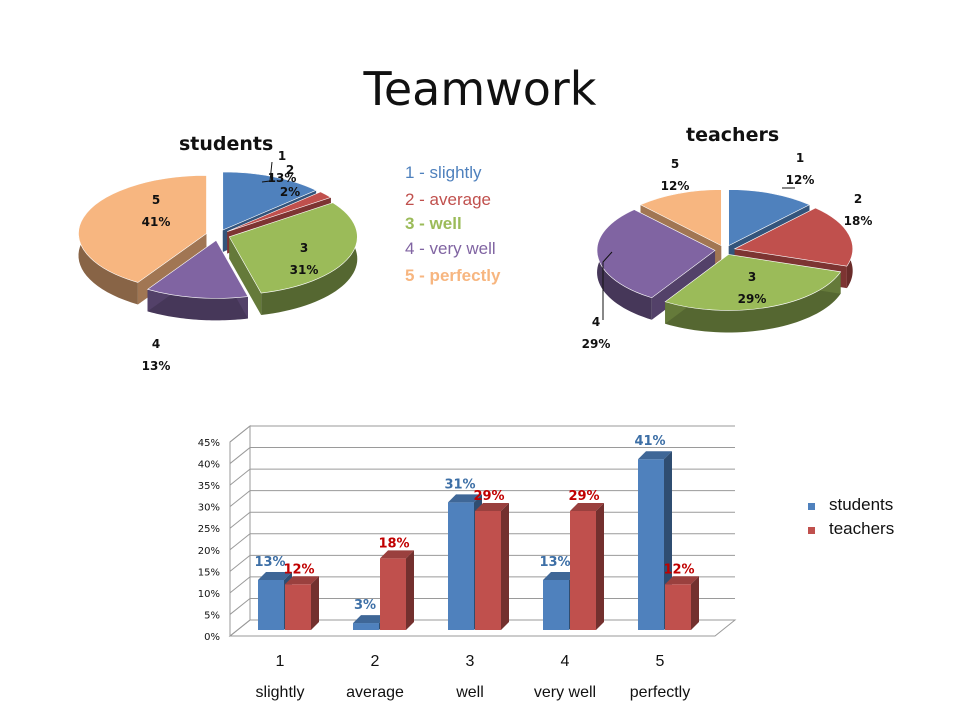 This screenshot has width=960, height=720. I want to click on students-value-label-2: 2%, so click(290, 192).